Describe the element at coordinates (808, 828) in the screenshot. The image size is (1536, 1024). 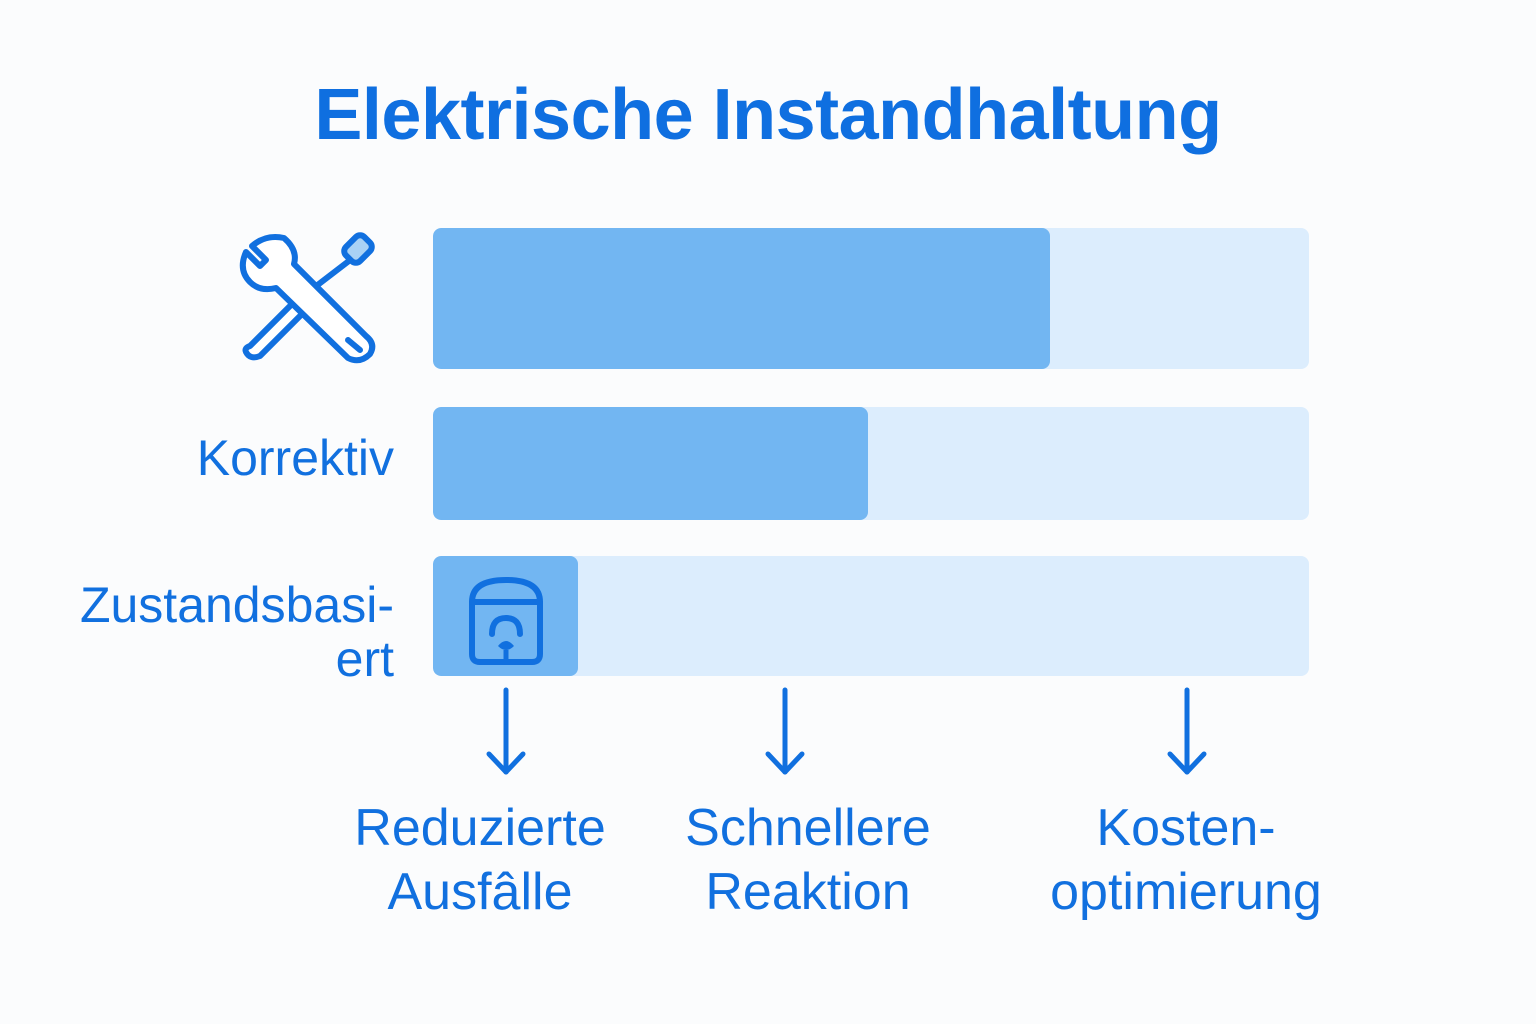
I see `benefit-line-1: Schnellere` at that location.